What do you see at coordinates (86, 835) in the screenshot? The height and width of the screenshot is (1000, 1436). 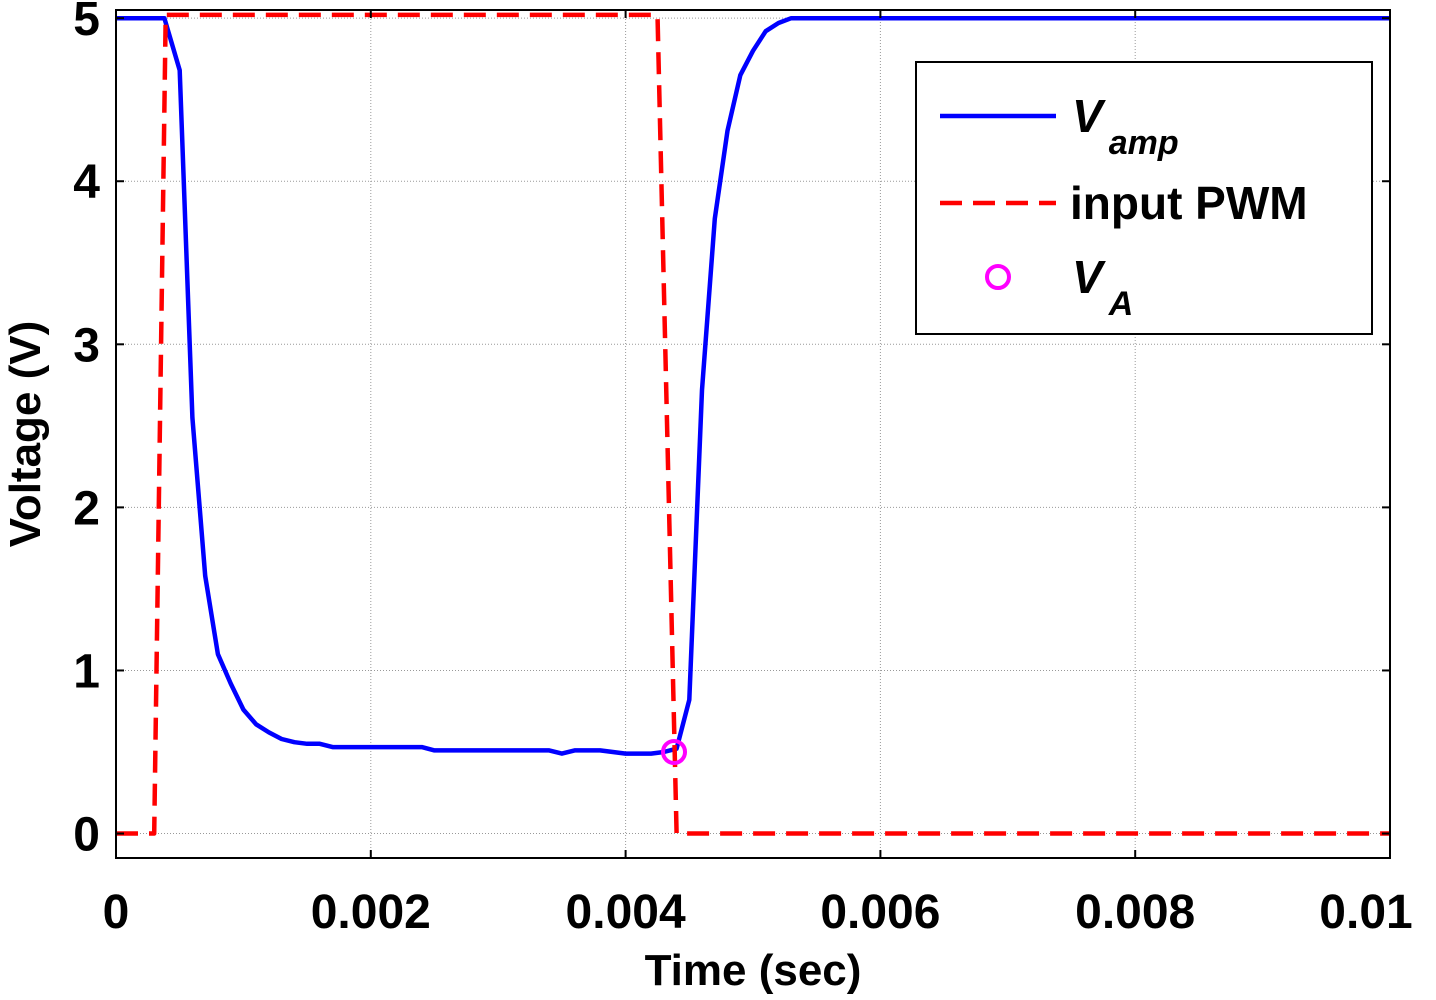 I see `y-tick-label: 0` at bounding box center [86, 835].